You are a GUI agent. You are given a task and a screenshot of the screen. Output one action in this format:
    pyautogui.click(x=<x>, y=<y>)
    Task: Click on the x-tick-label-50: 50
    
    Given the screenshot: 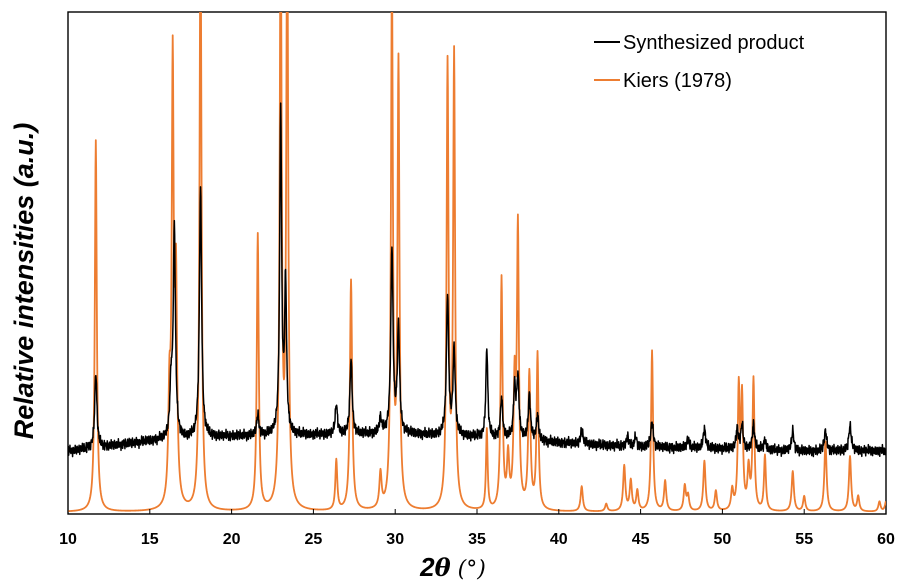 What is the action you would take?
    pyautogui.click(x=723, y=539)
    